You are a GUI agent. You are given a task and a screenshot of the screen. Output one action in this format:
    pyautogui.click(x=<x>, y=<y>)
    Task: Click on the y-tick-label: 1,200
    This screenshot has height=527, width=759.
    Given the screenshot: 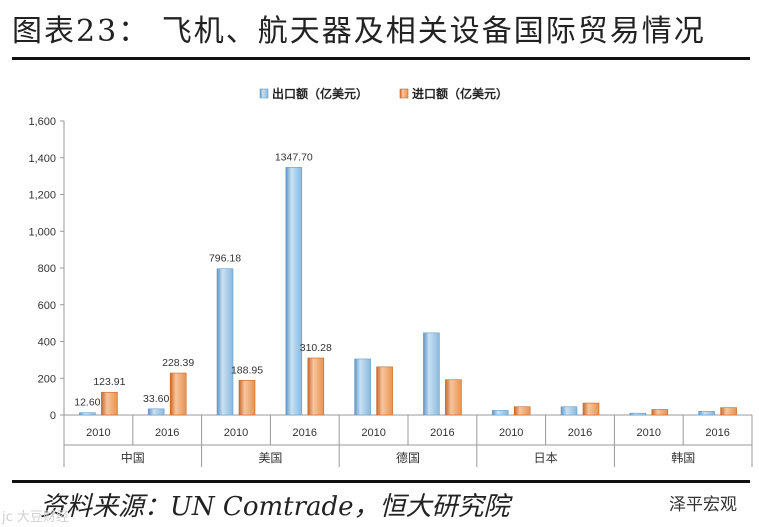 What is the action you would take?
    pyautogui.click(x=42, y=196)
    